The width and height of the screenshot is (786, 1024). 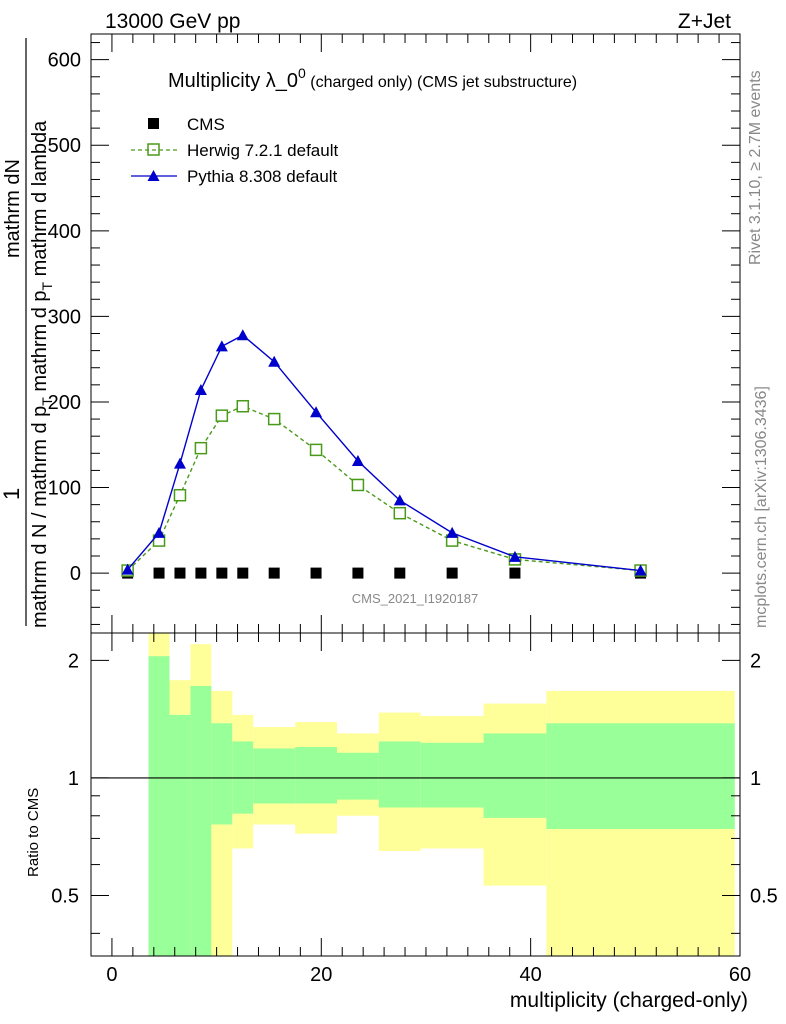 What do you see at coordinates (64, 489) in the screenshot?
I see `main-ytick-label: 100` at bounding box center [64, 489].